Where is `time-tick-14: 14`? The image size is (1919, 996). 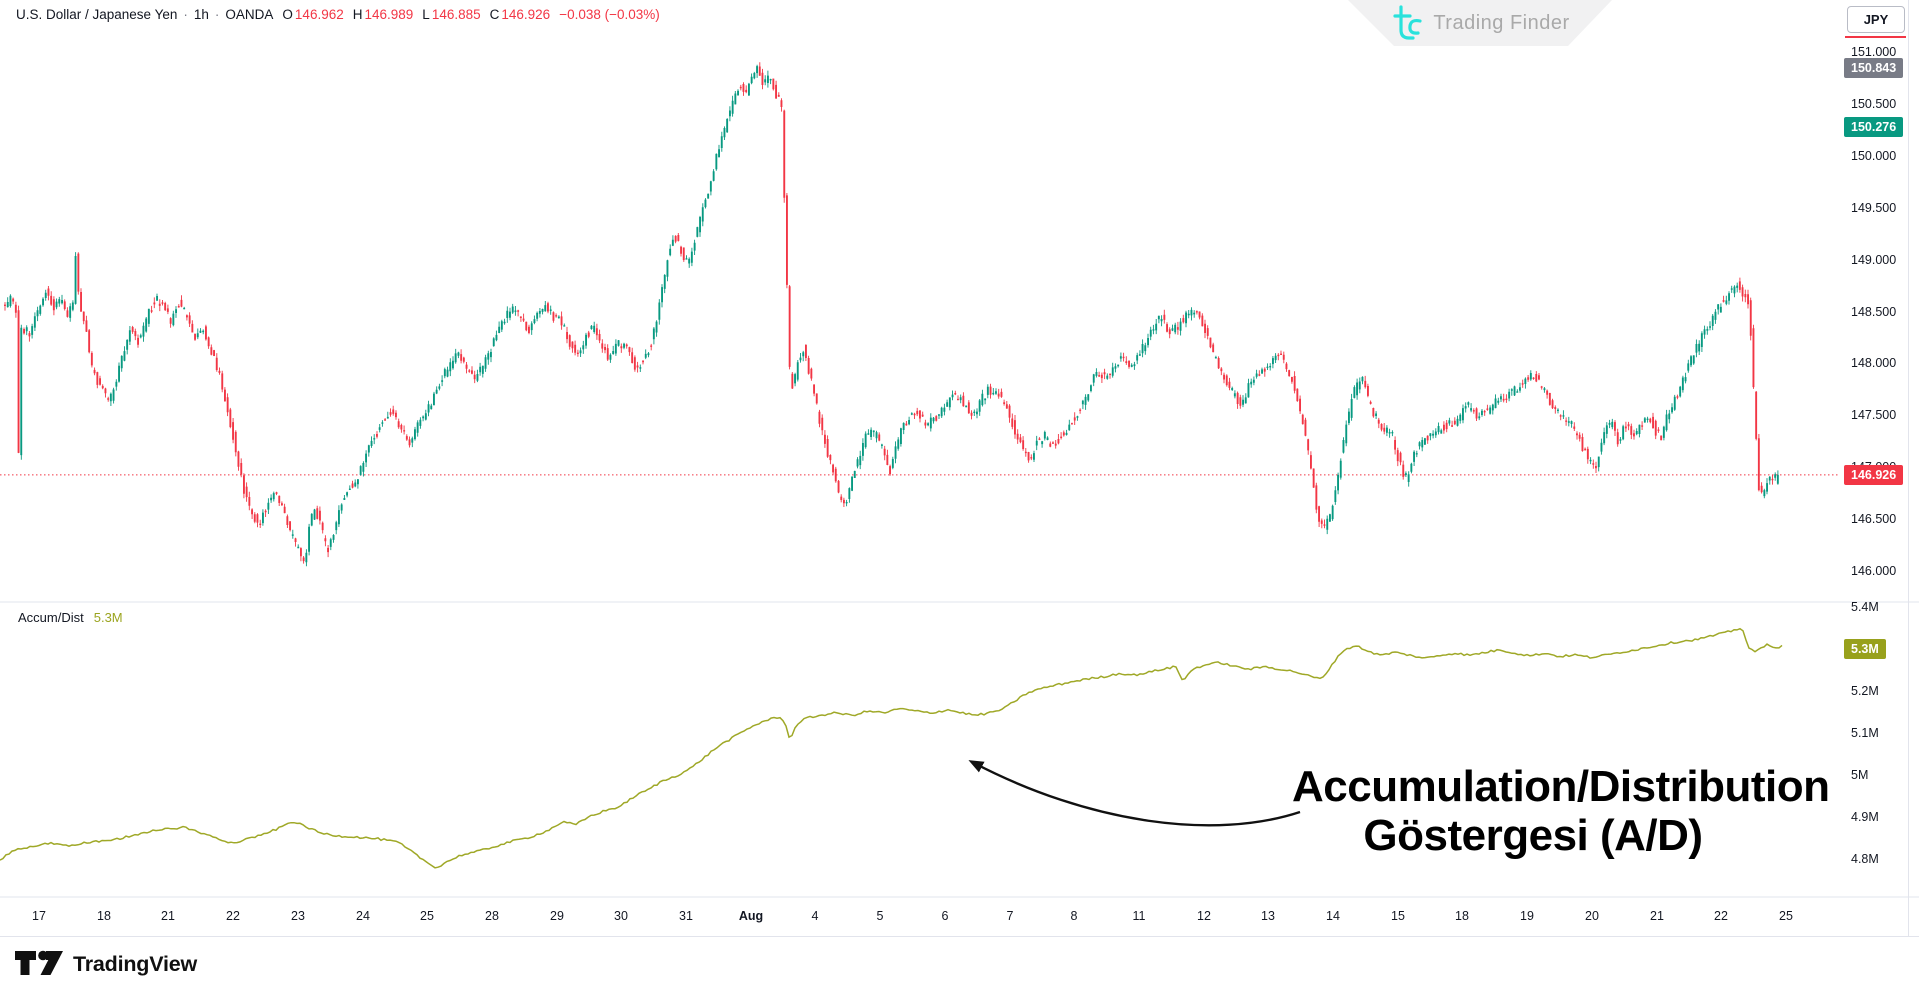
time-tick-14: 14 is located at coordinates (1333, 916).